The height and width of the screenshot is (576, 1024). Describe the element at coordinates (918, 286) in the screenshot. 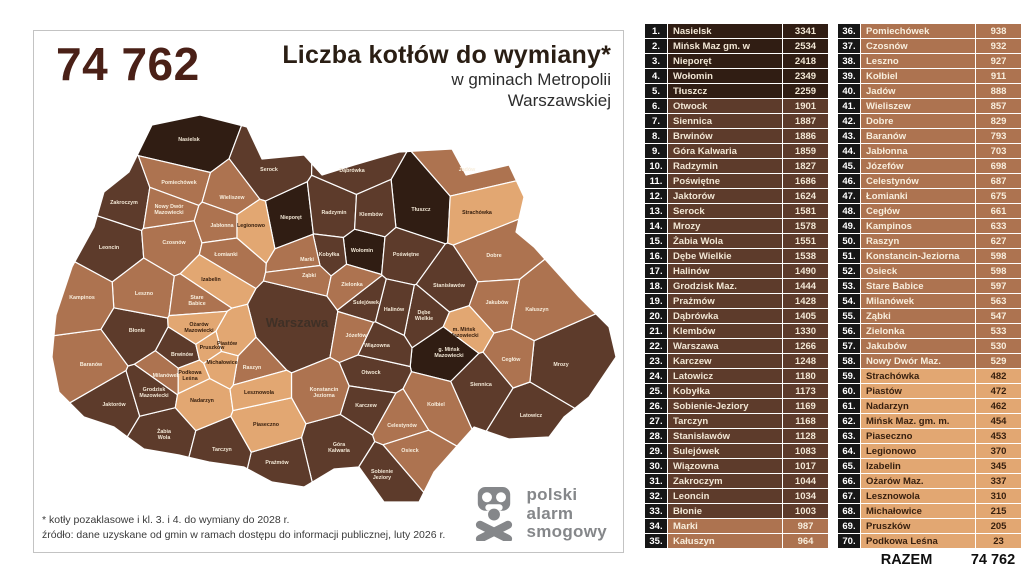

I see `region-name: Stare Babice` at that location.